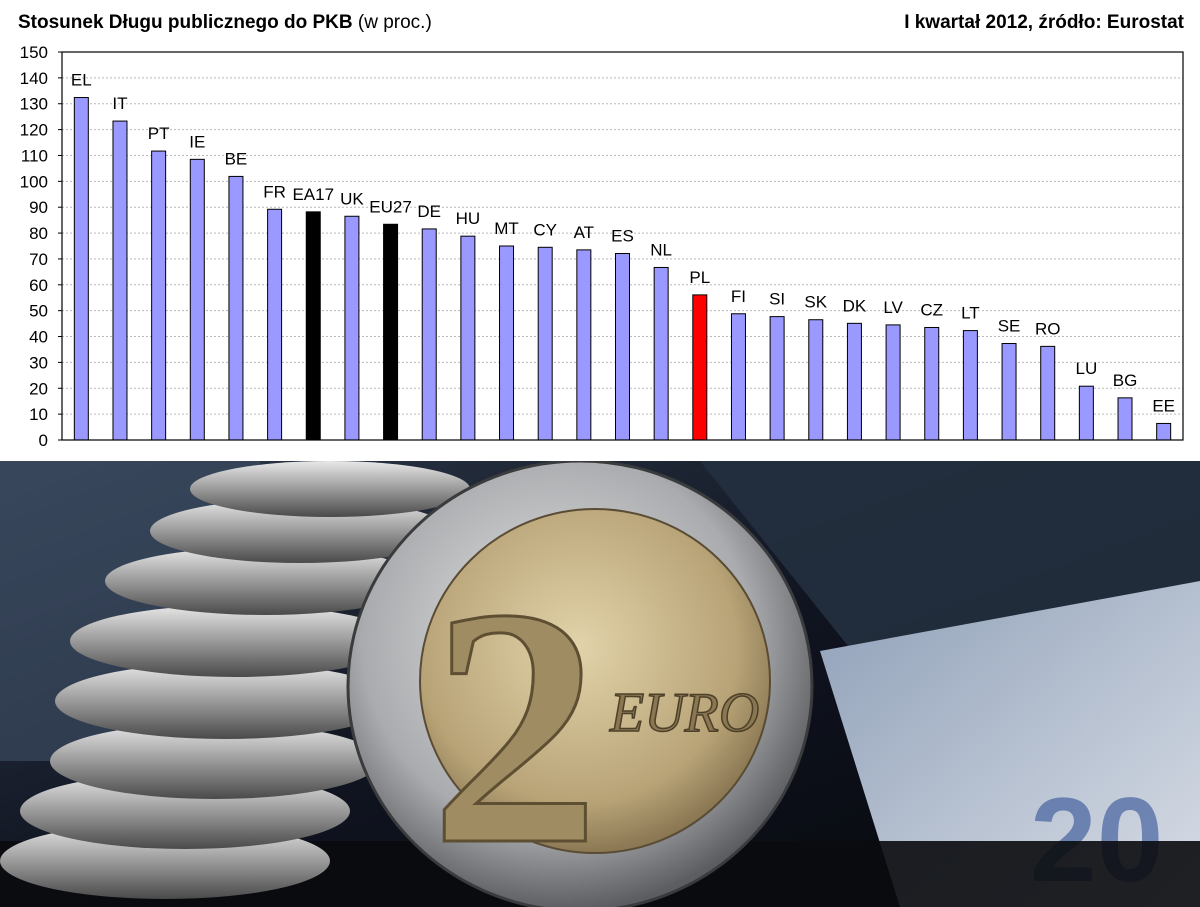 The height and width of the screenshot is (907, 1200). I want to click on bar-category-label: SK, so click(815, 302).